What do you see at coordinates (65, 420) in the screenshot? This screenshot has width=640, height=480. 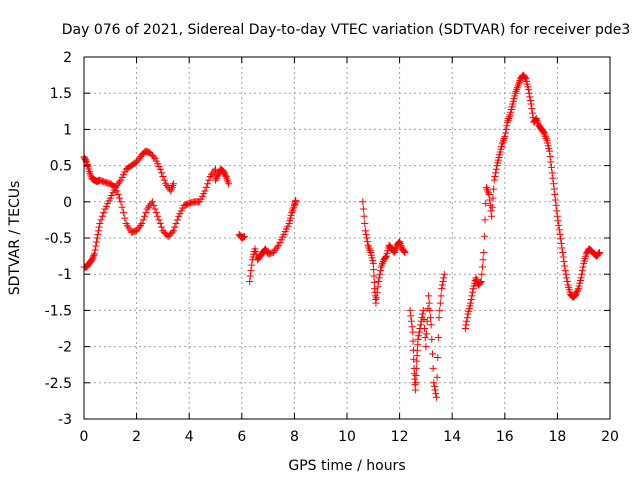 I see `y-tick-label: -3` at bounding box center [65, 420].